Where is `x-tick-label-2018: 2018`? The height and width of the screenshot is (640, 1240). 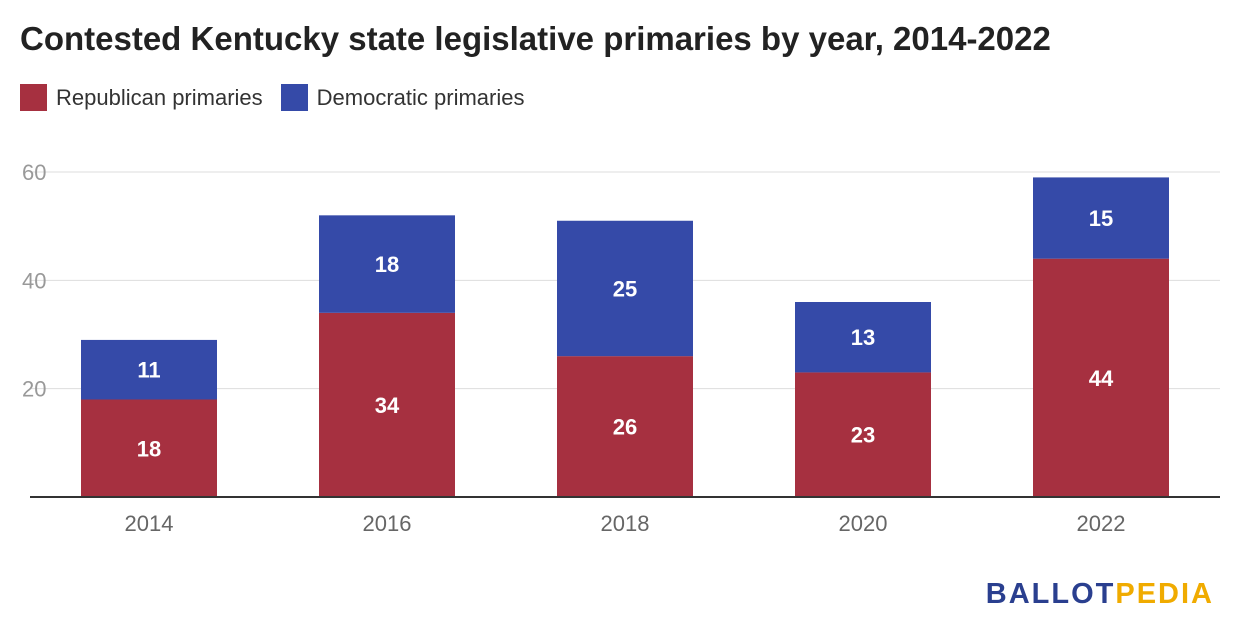 x-tick-label-2018: 2018 is located at coordinates (625, 523).